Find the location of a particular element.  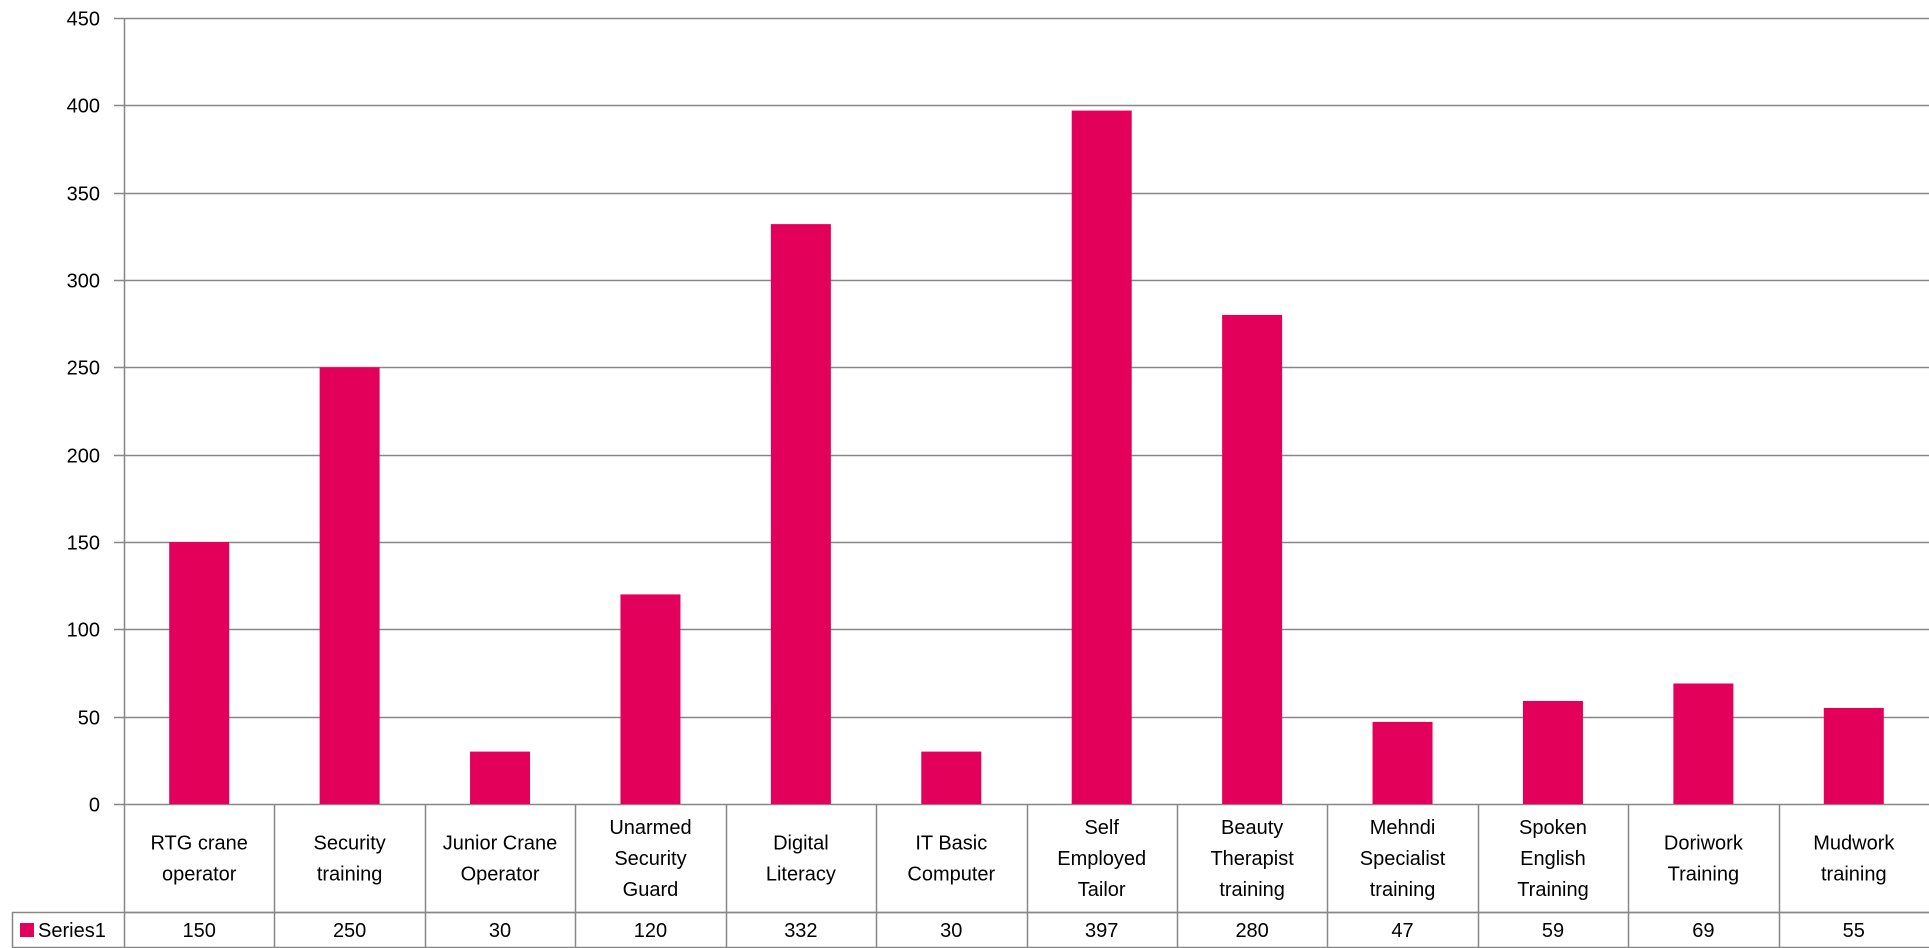

y-tick-label: 450 is located at coordinates (83, 20).